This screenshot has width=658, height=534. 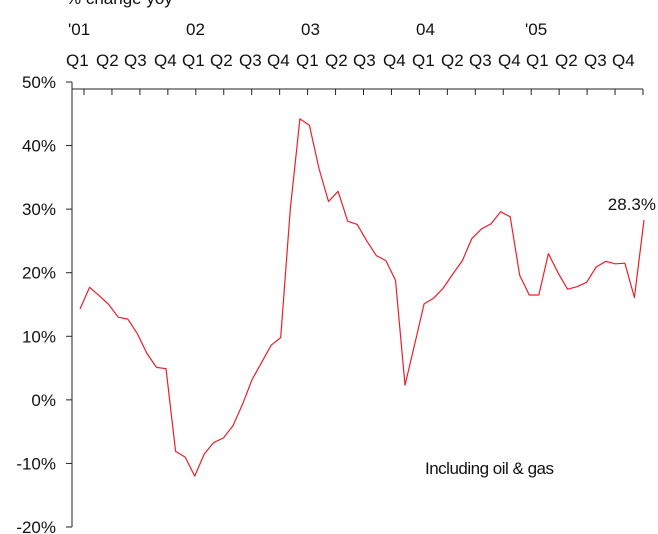 What do you see at coordinates (39, 82) in the screenshot?
I see `y-tick-label: 50%` at bounding box center [39, 82].